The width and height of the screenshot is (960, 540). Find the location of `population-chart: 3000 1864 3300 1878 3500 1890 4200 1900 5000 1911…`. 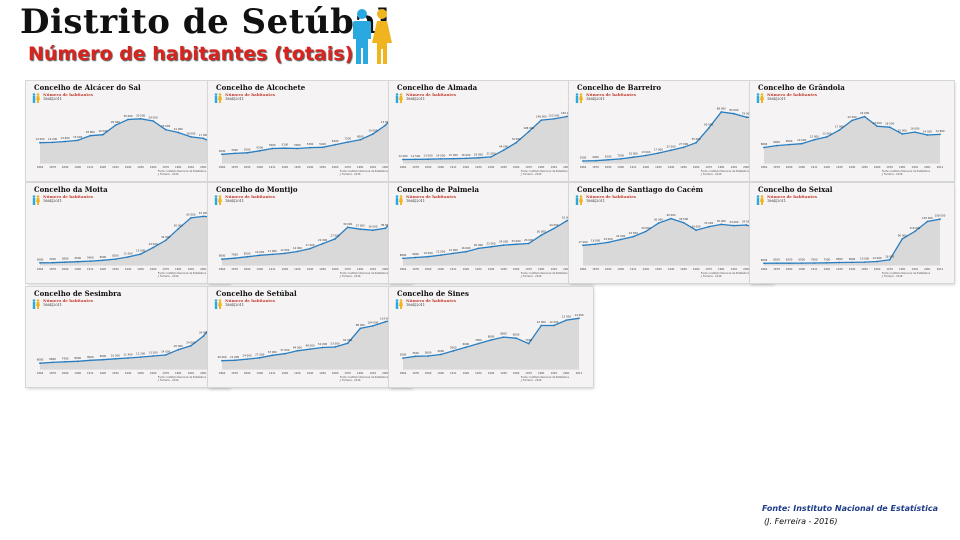

population-chart: 3000 1864 3300 1878 3500 1890 4200 1900 5000 1911… is located at coordinates (311, 138).